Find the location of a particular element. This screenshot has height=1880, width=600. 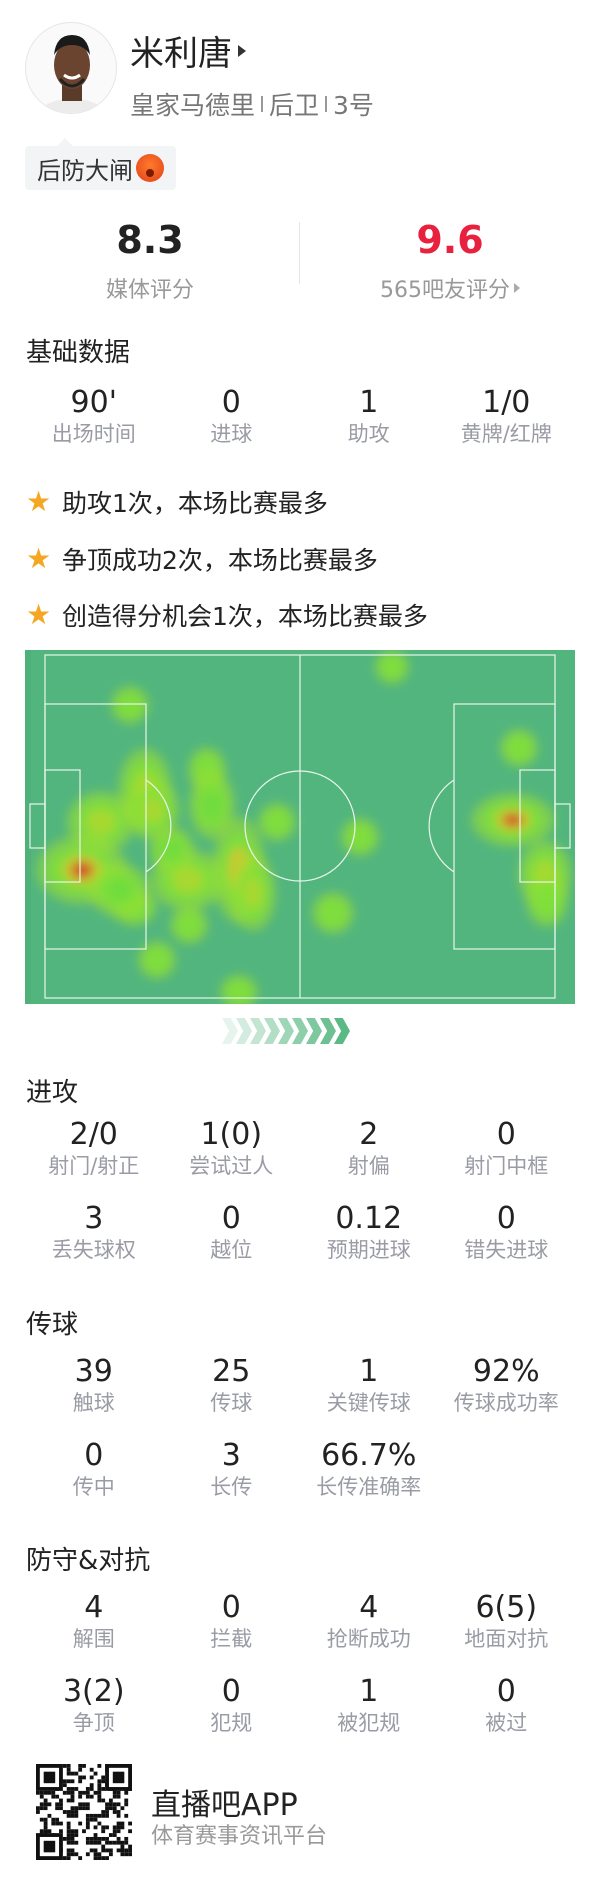

app-slogan: 体育赛事资讯平台 is located at coordinates (239, 1836).